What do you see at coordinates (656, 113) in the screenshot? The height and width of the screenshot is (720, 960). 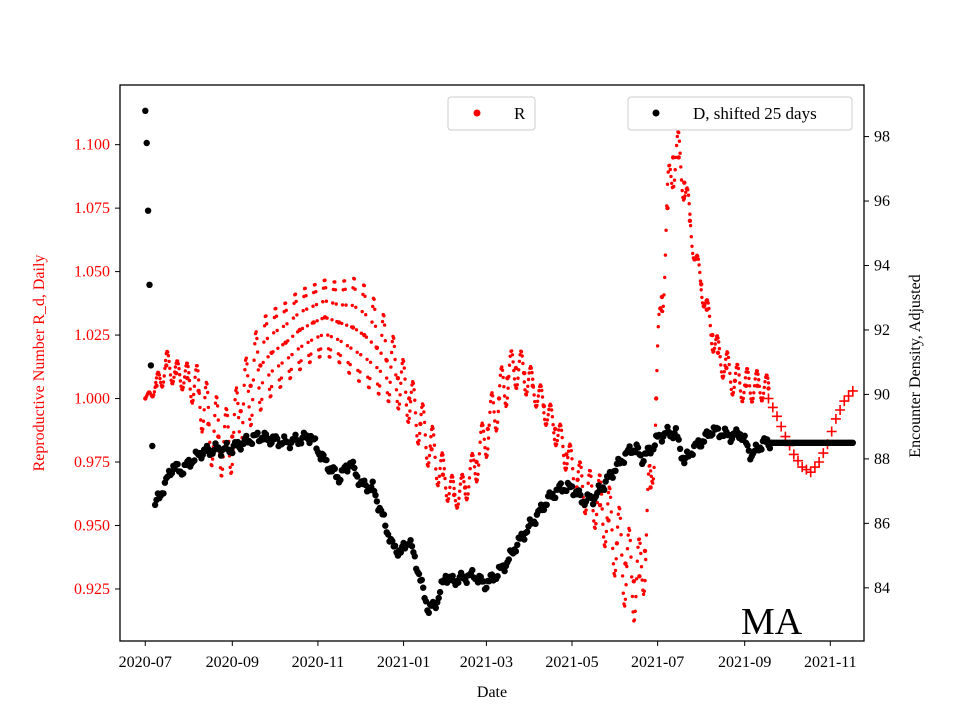 I see `legend-d-marker` at bounding box center [656, 113].